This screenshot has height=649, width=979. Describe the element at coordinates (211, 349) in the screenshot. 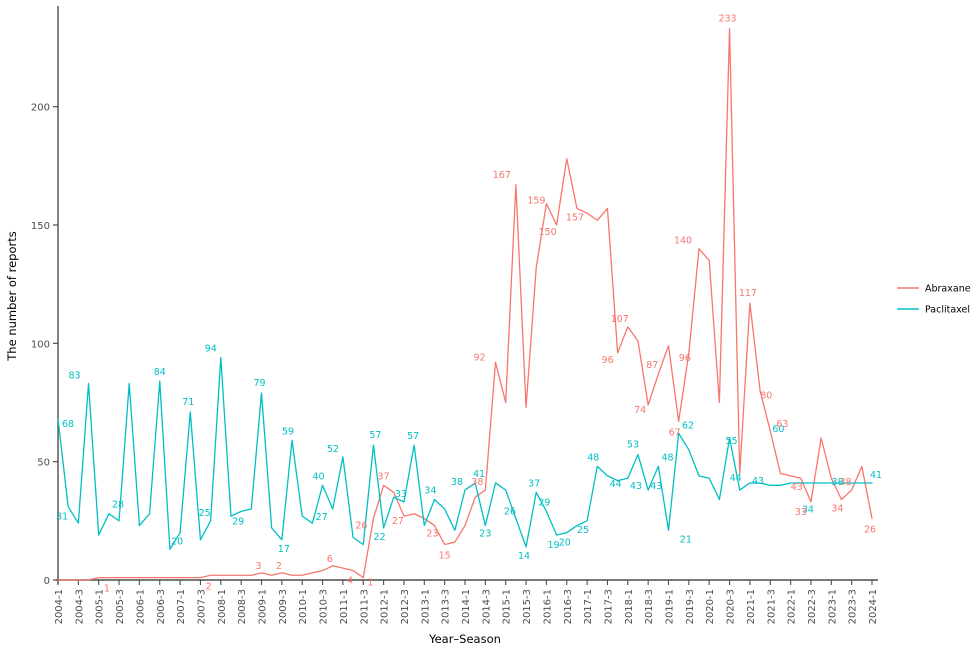

I see `point-label: 94` at that location.